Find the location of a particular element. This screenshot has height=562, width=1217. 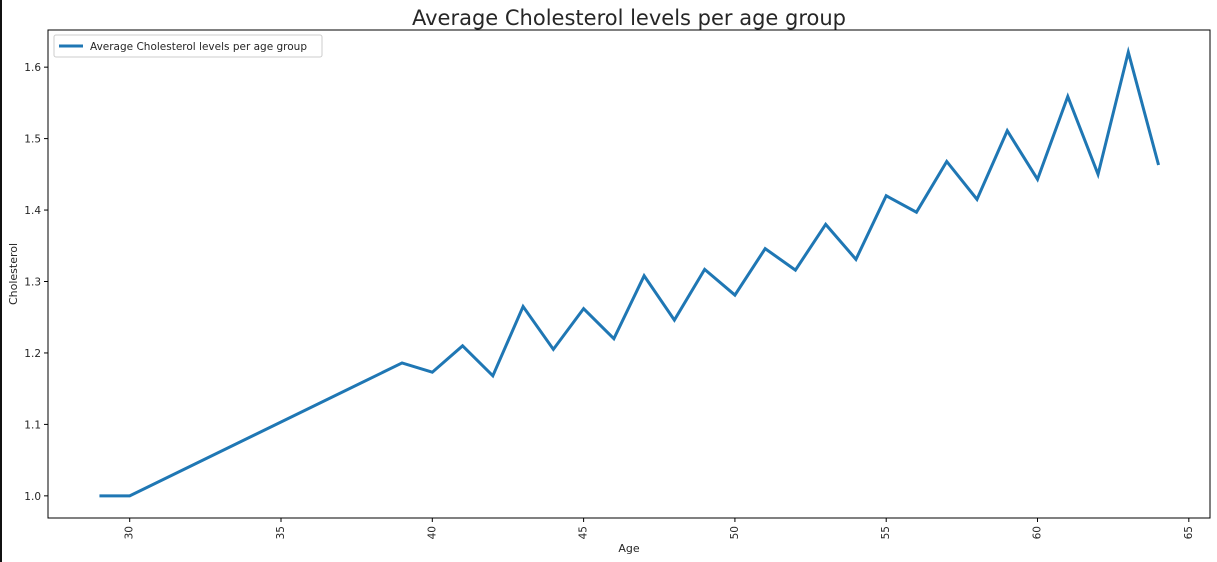

x-tick-label: 45 is located at coordinates (584, 532).